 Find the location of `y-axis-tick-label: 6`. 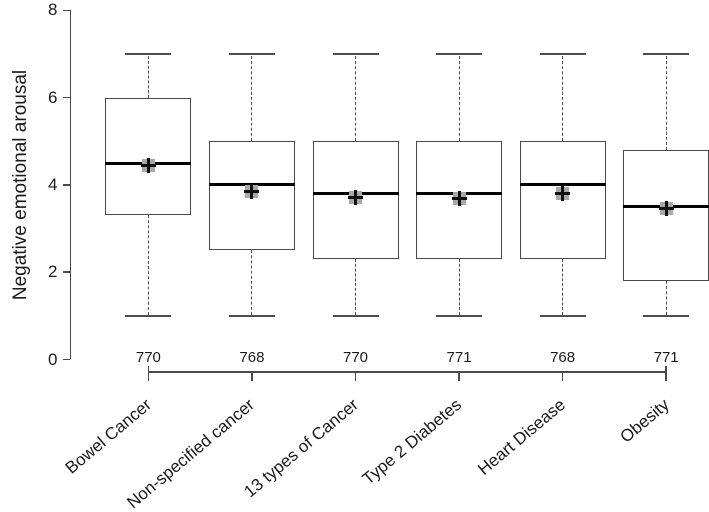

y-axis-tick-label: 6 is located at coordinates (53, 97).